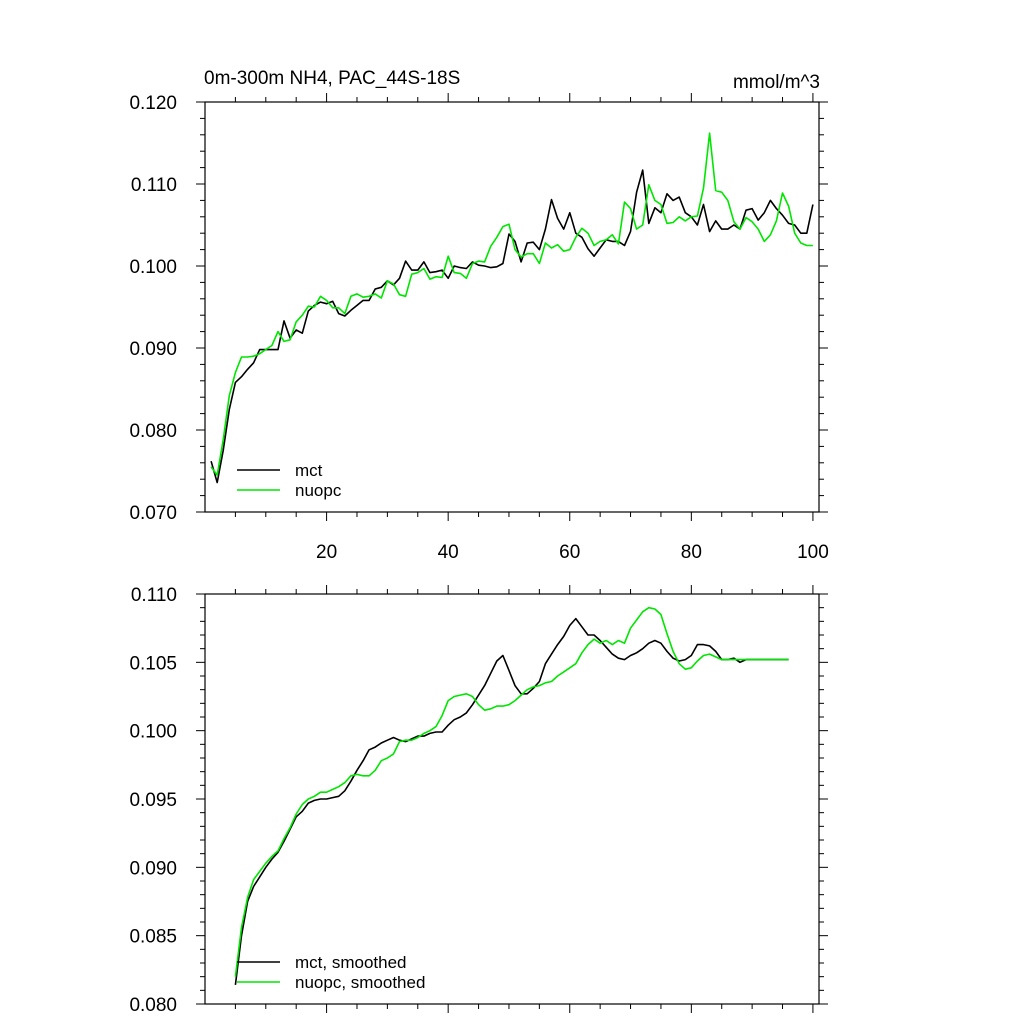 The image size is (1024, 1024). Describe the element at coordinates (153, 1005) in the screenshot. I see `bottom-y-tick-label: 0.080` at that location.